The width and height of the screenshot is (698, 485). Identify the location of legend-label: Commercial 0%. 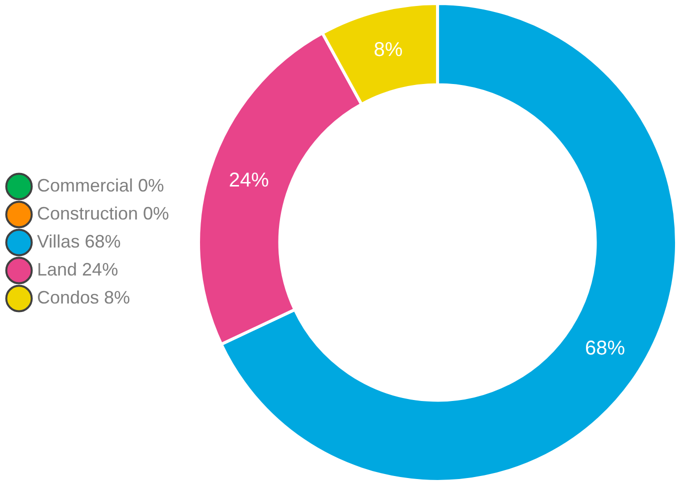
(100, 185).